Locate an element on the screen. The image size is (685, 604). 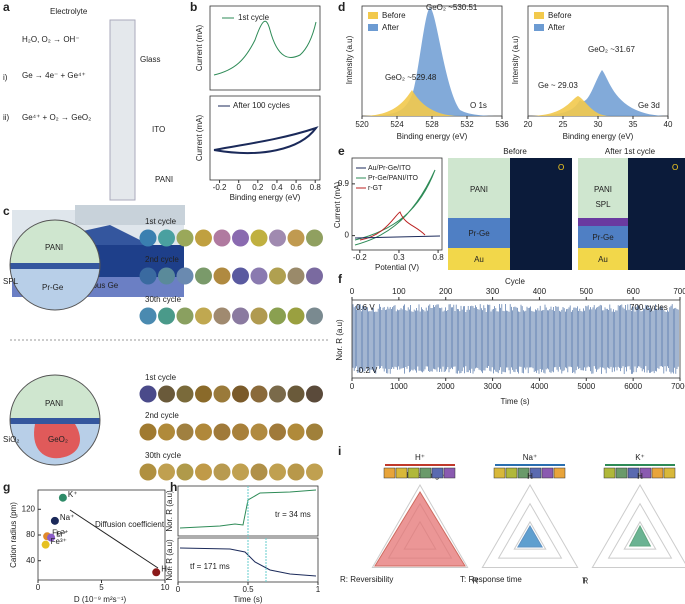
annotation: GeO₂ ~530.51 is located at coordinates (452, 7).